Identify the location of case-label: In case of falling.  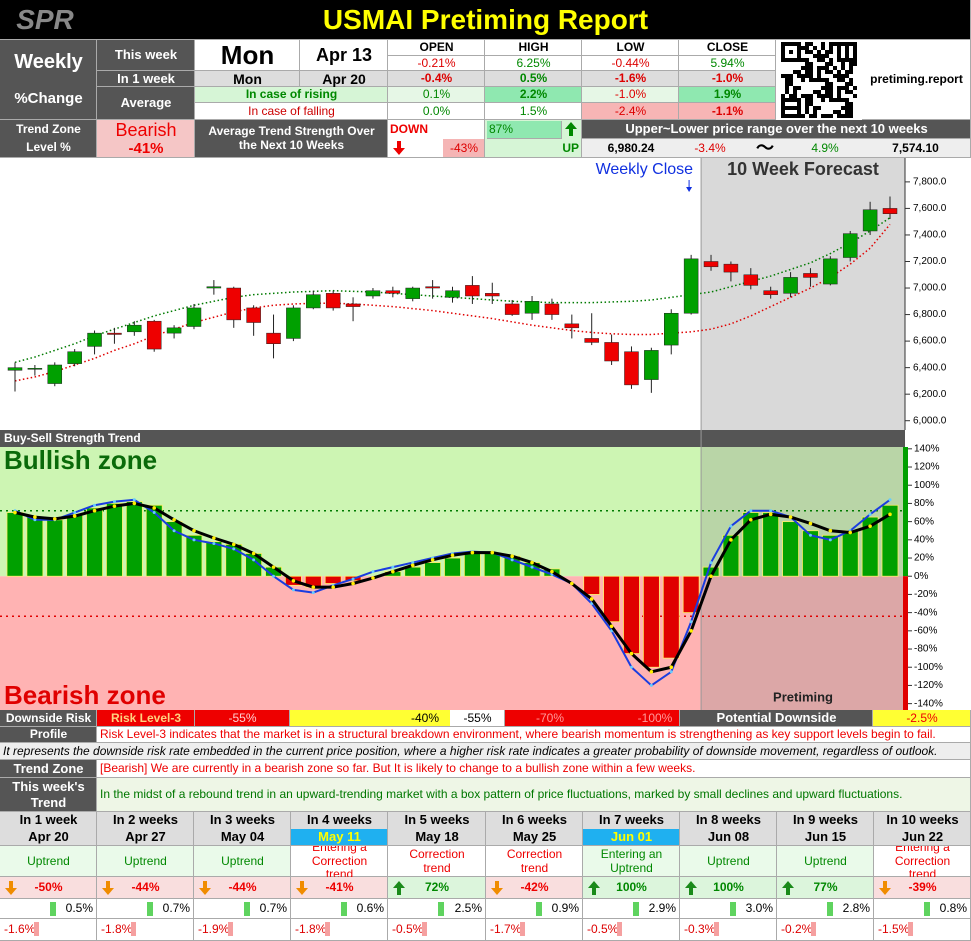
(291, 111).